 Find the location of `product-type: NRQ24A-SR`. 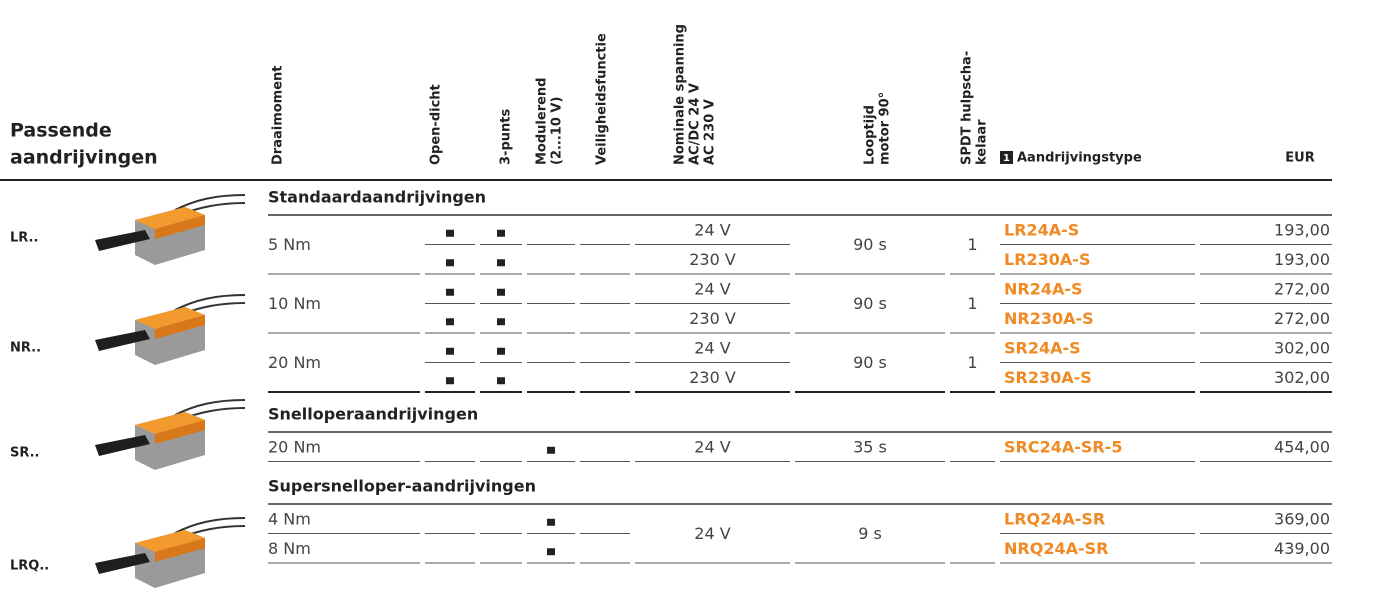

product-type: NRQ24A-SR is located at coordinates (1056, 548).